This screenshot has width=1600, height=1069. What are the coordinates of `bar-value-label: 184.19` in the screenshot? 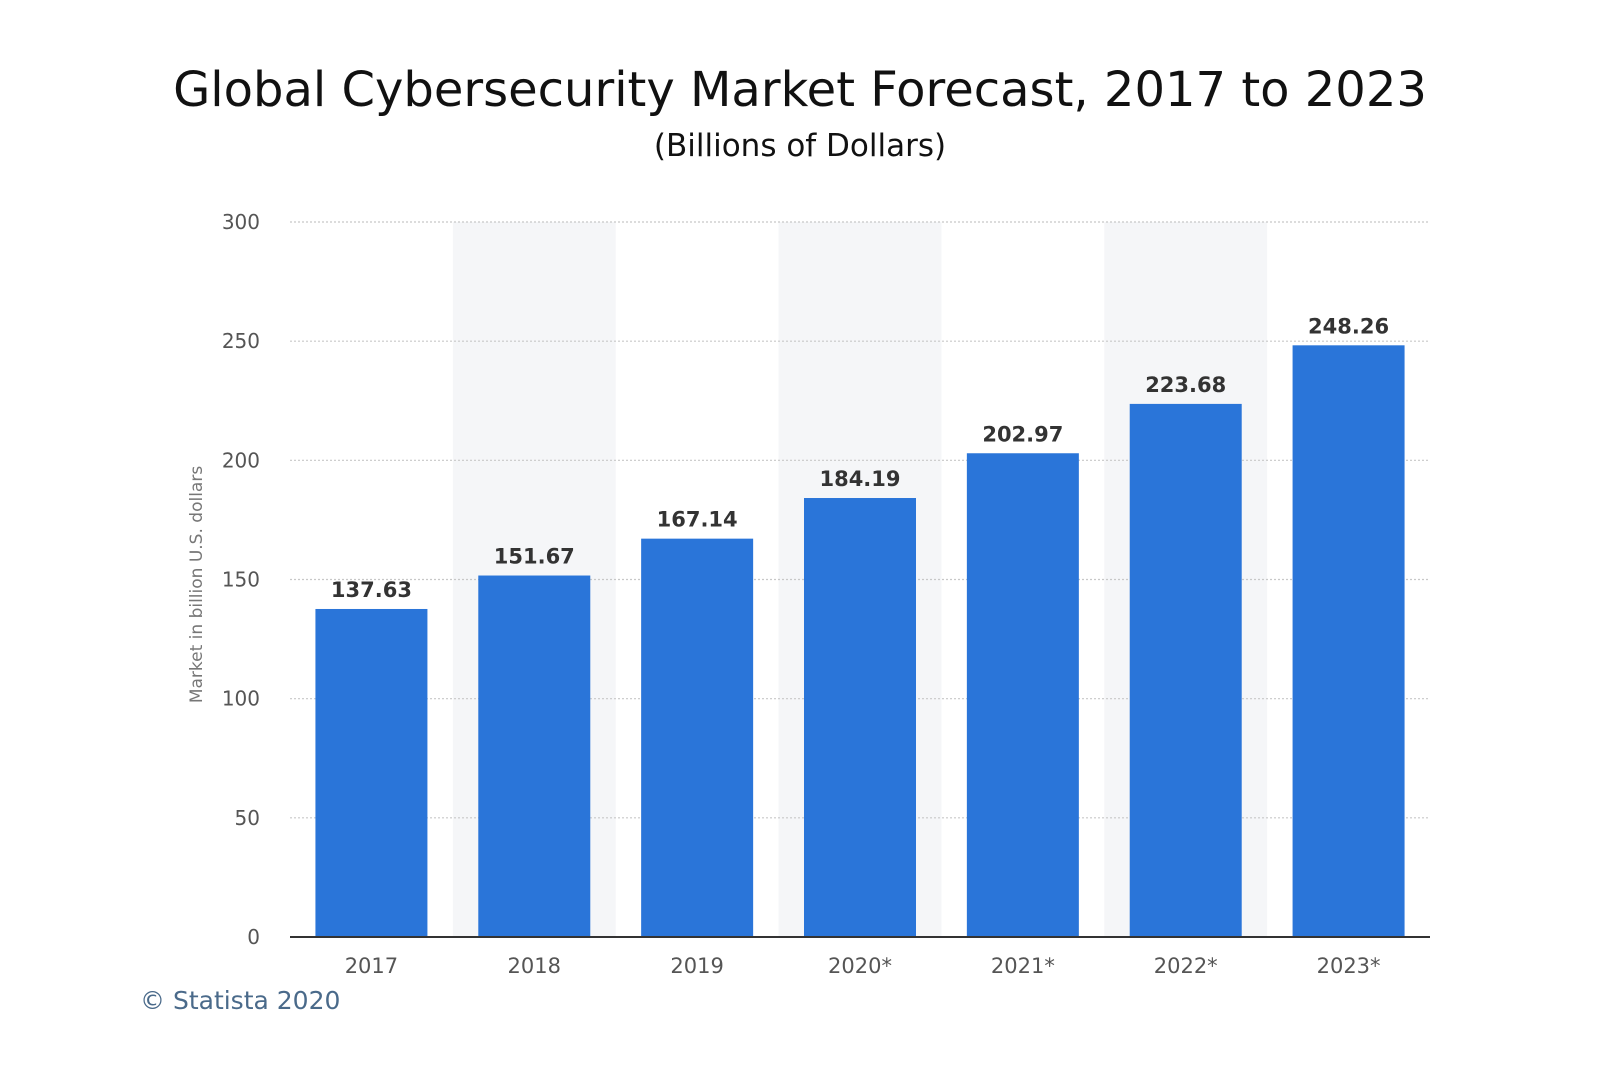 It's located at (859, 479).